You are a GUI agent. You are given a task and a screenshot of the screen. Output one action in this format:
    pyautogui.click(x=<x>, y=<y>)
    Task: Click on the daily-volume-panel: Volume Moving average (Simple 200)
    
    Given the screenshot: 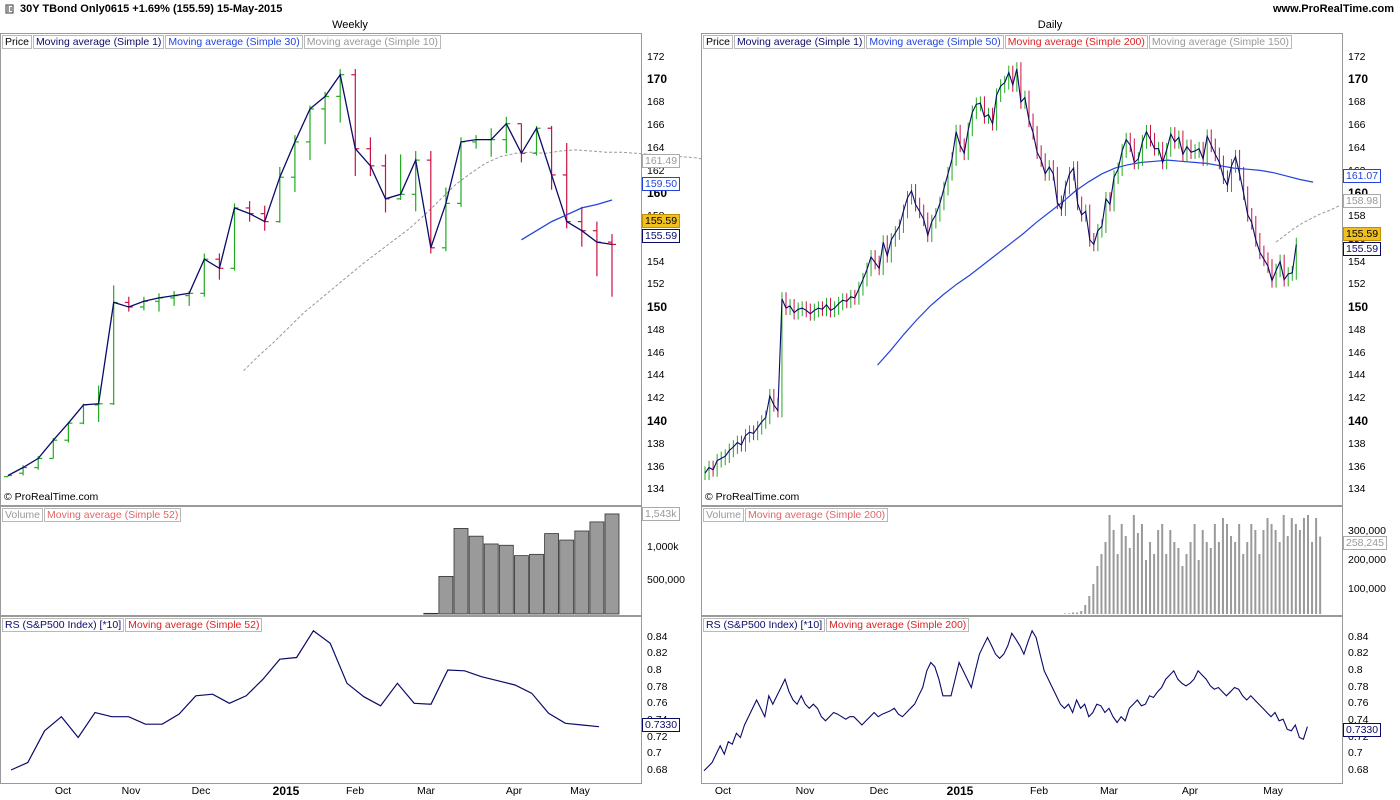 What is the action you would take?
    pyautogui.click(x=1022, y=561)
    